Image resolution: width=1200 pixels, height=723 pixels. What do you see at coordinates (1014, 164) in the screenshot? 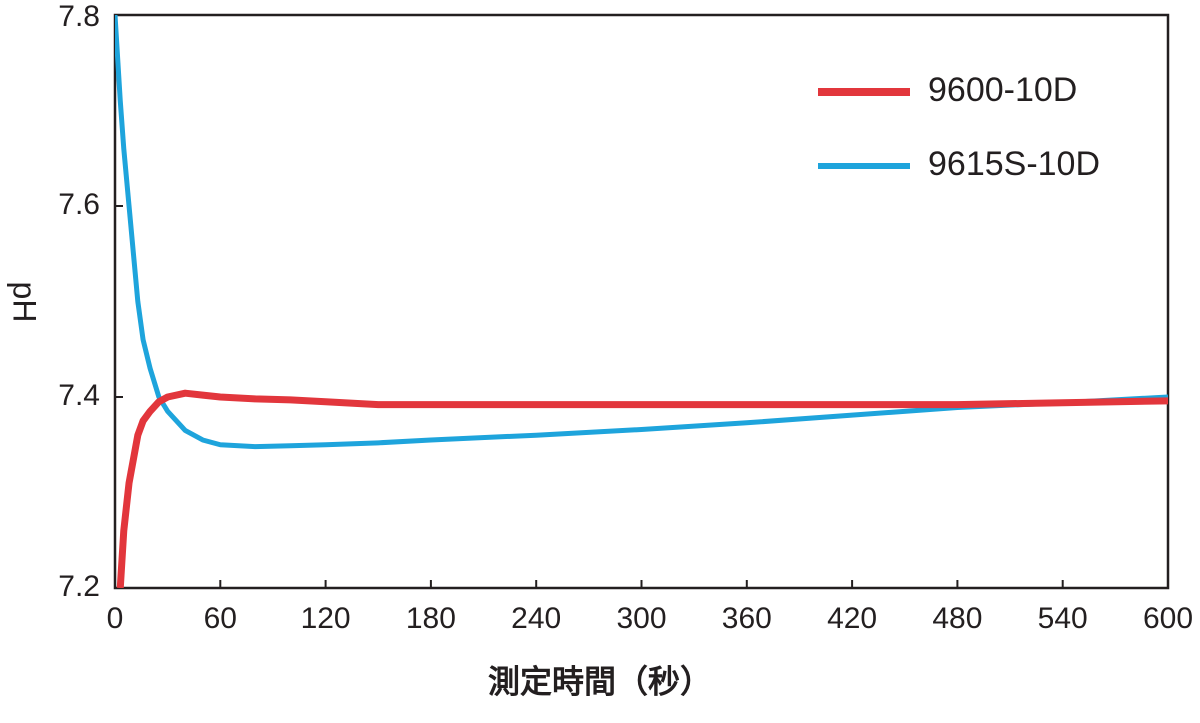
I see `legend-label: 9615S-10D` at bounding box center [1014, 164].